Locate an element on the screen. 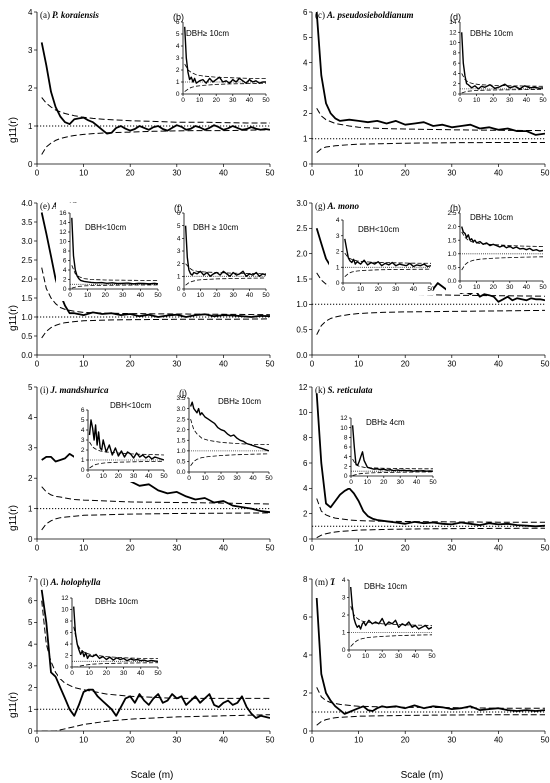 The width and height of the screenshot is (550, 783). panel-g-y-tick-label-2: 1.0 is located at coordinates (302, 304).